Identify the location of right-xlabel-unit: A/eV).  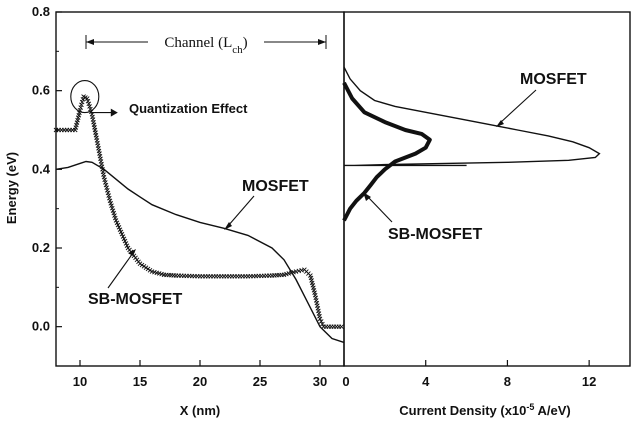
(552, 410).